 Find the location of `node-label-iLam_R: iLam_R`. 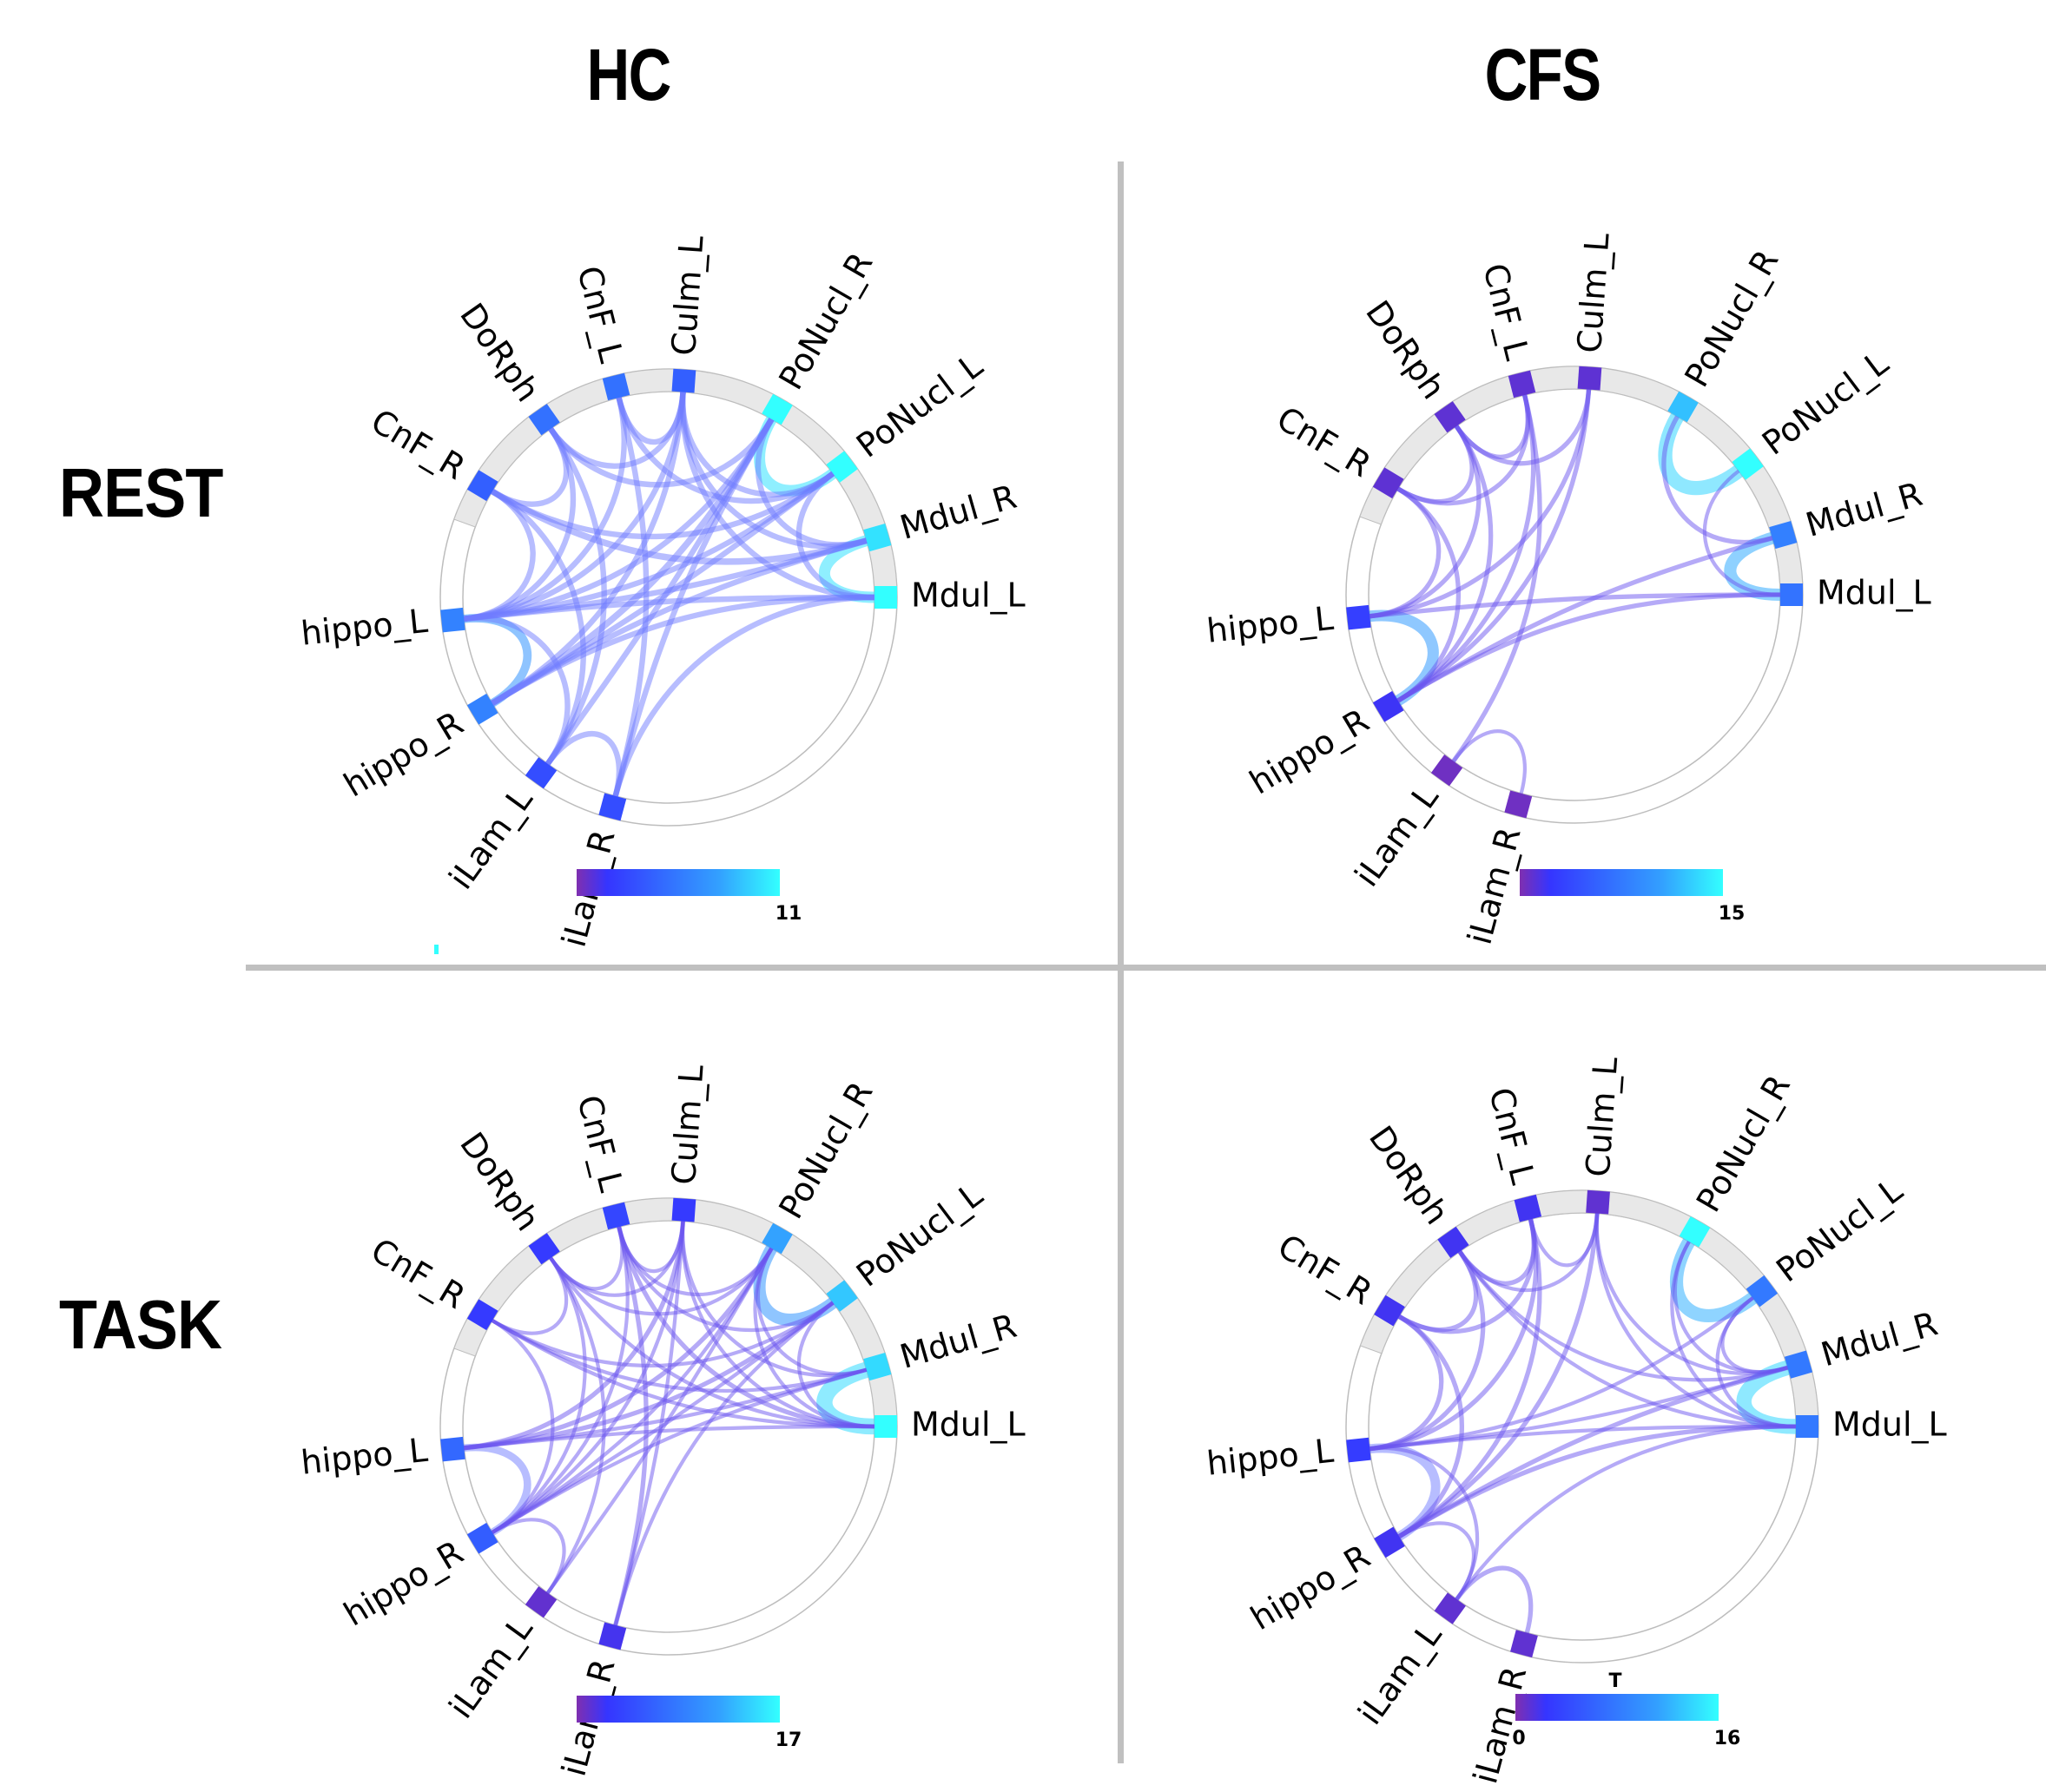

node-label-iLam_R: iLam_R is located at coordinates (1500, 1725).